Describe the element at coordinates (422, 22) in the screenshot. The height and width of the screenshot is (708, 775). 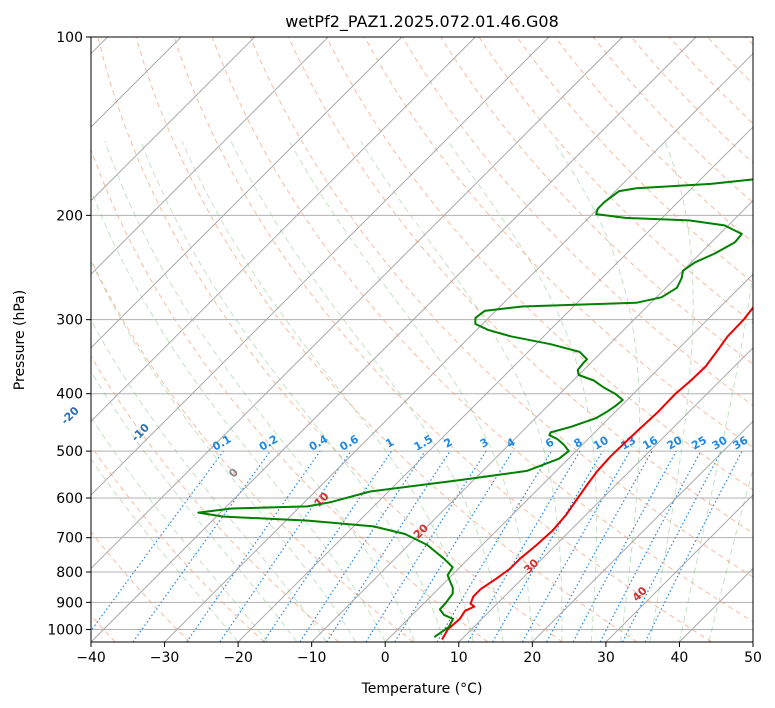
I see `chart-title: wetPf2_PAZ1.2025.072.01.46.G08` at that location.